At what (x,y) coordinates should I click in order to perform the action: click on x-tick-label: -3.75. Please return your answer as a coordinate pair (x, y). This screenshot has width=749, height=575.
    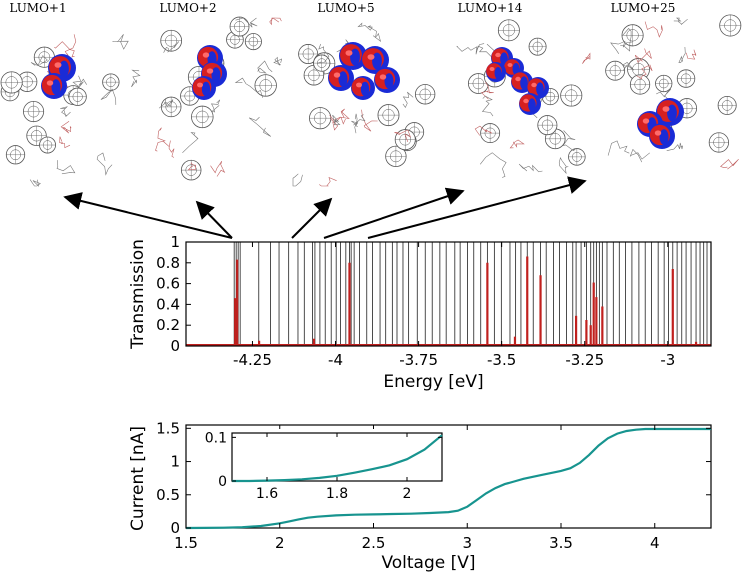
    Looking at the image, I should click on (418, 360).